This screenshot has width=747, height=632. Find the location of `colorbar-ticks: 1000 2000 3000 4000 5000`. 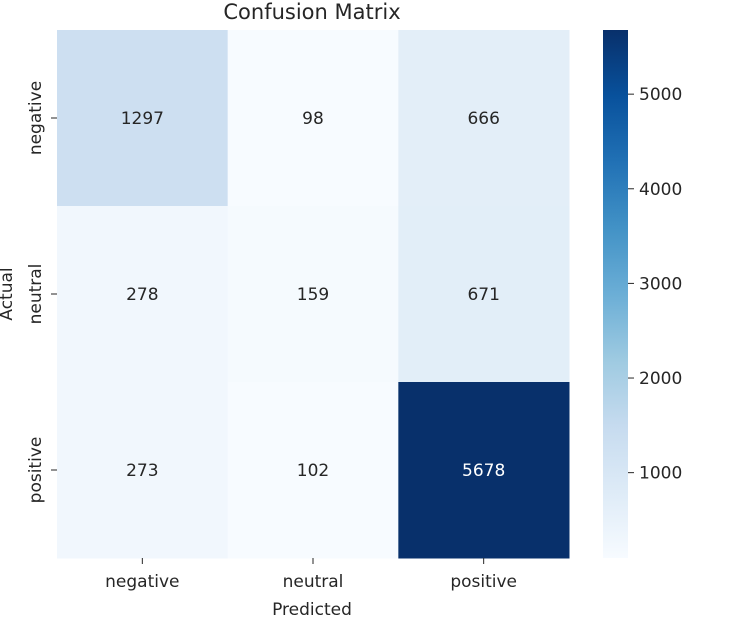

colorbar-ticks: 1000 2000 3000 4000 5000 is located at coordinates (655, 284).